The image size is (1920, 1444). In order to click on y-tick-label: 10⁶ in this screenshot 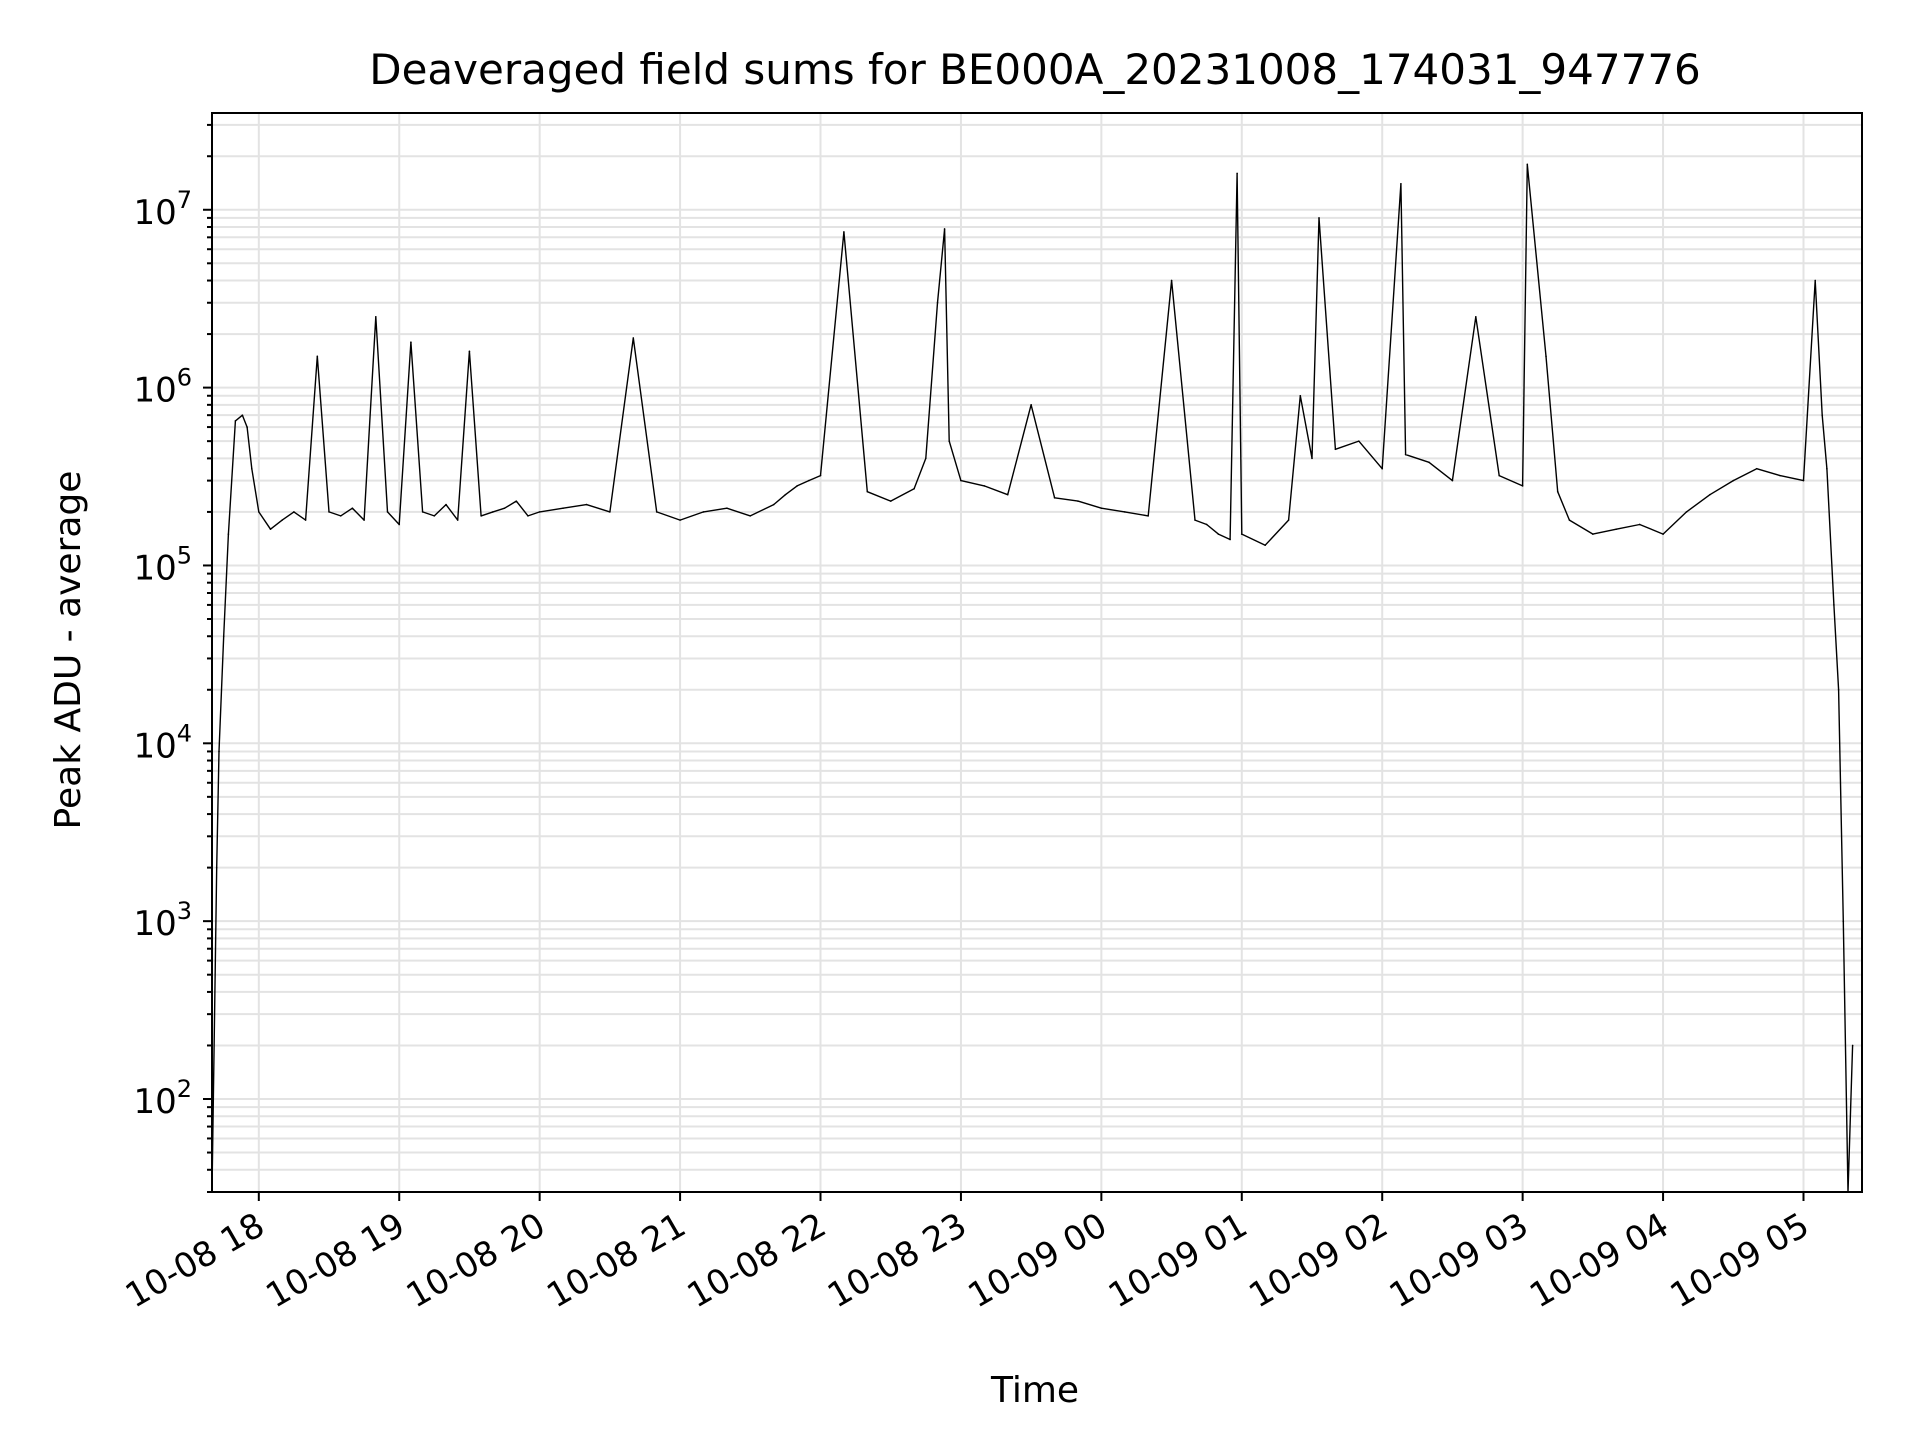, I will do `click(162, 387)`.